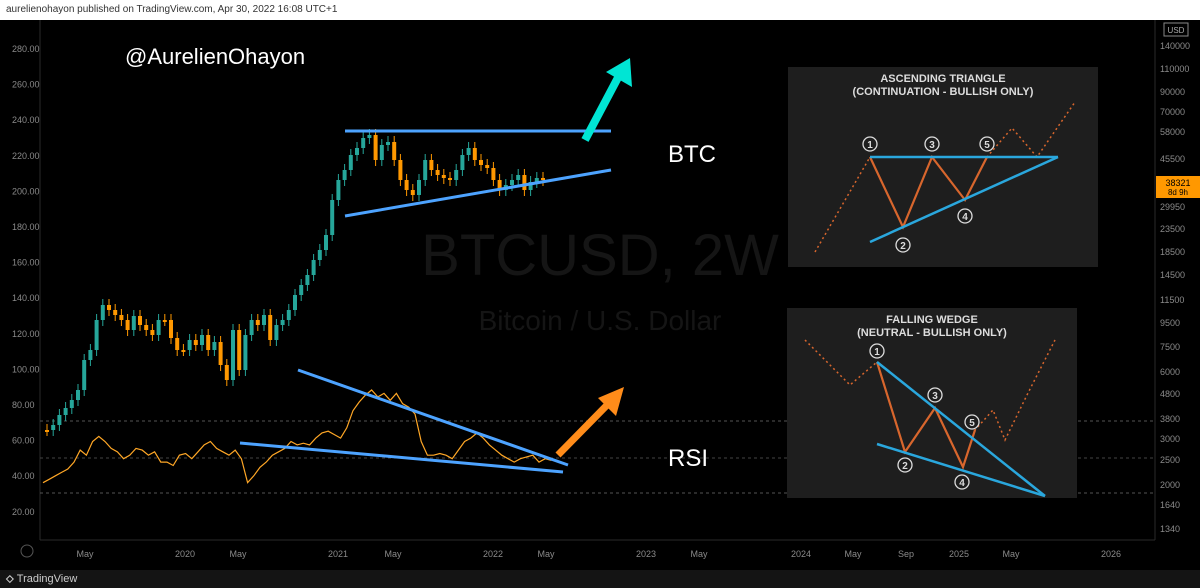 The height and width of the screenshot is (588, 1200). I want to click on rsi-line, so click(297, 436).